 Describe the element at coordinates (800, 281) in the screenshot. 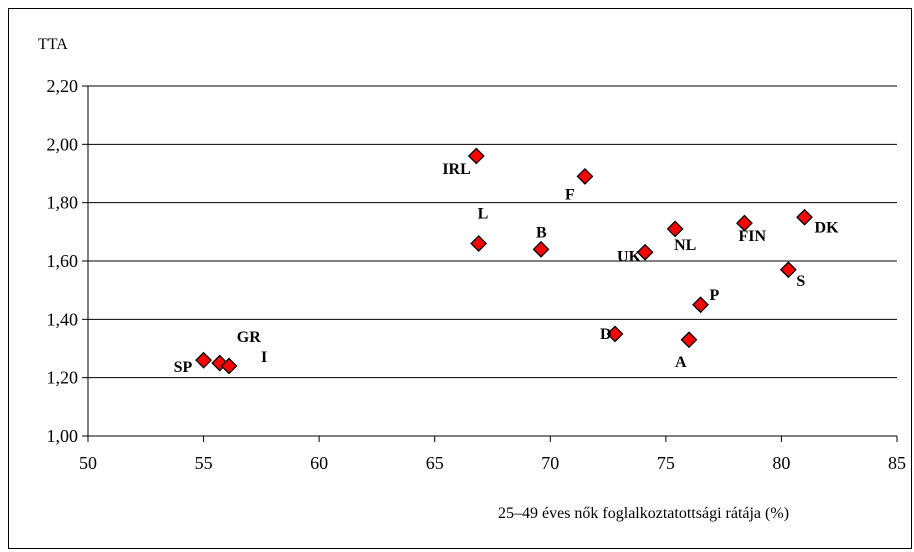

I see `point-label-s: S` at that location.